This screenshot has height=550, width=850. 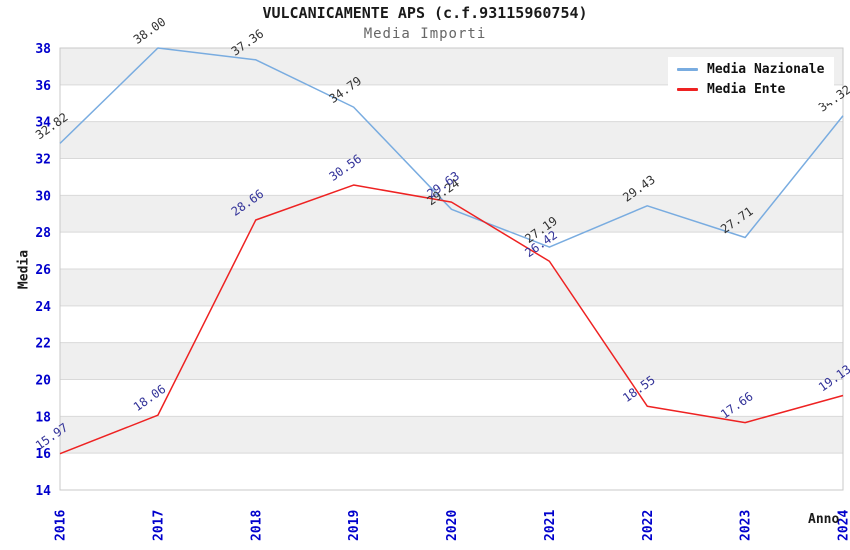 What do you see at coordinates (61, 525) in the screenshot?
I see `x-tick-label: 2016` at bounding box center [61, 525].